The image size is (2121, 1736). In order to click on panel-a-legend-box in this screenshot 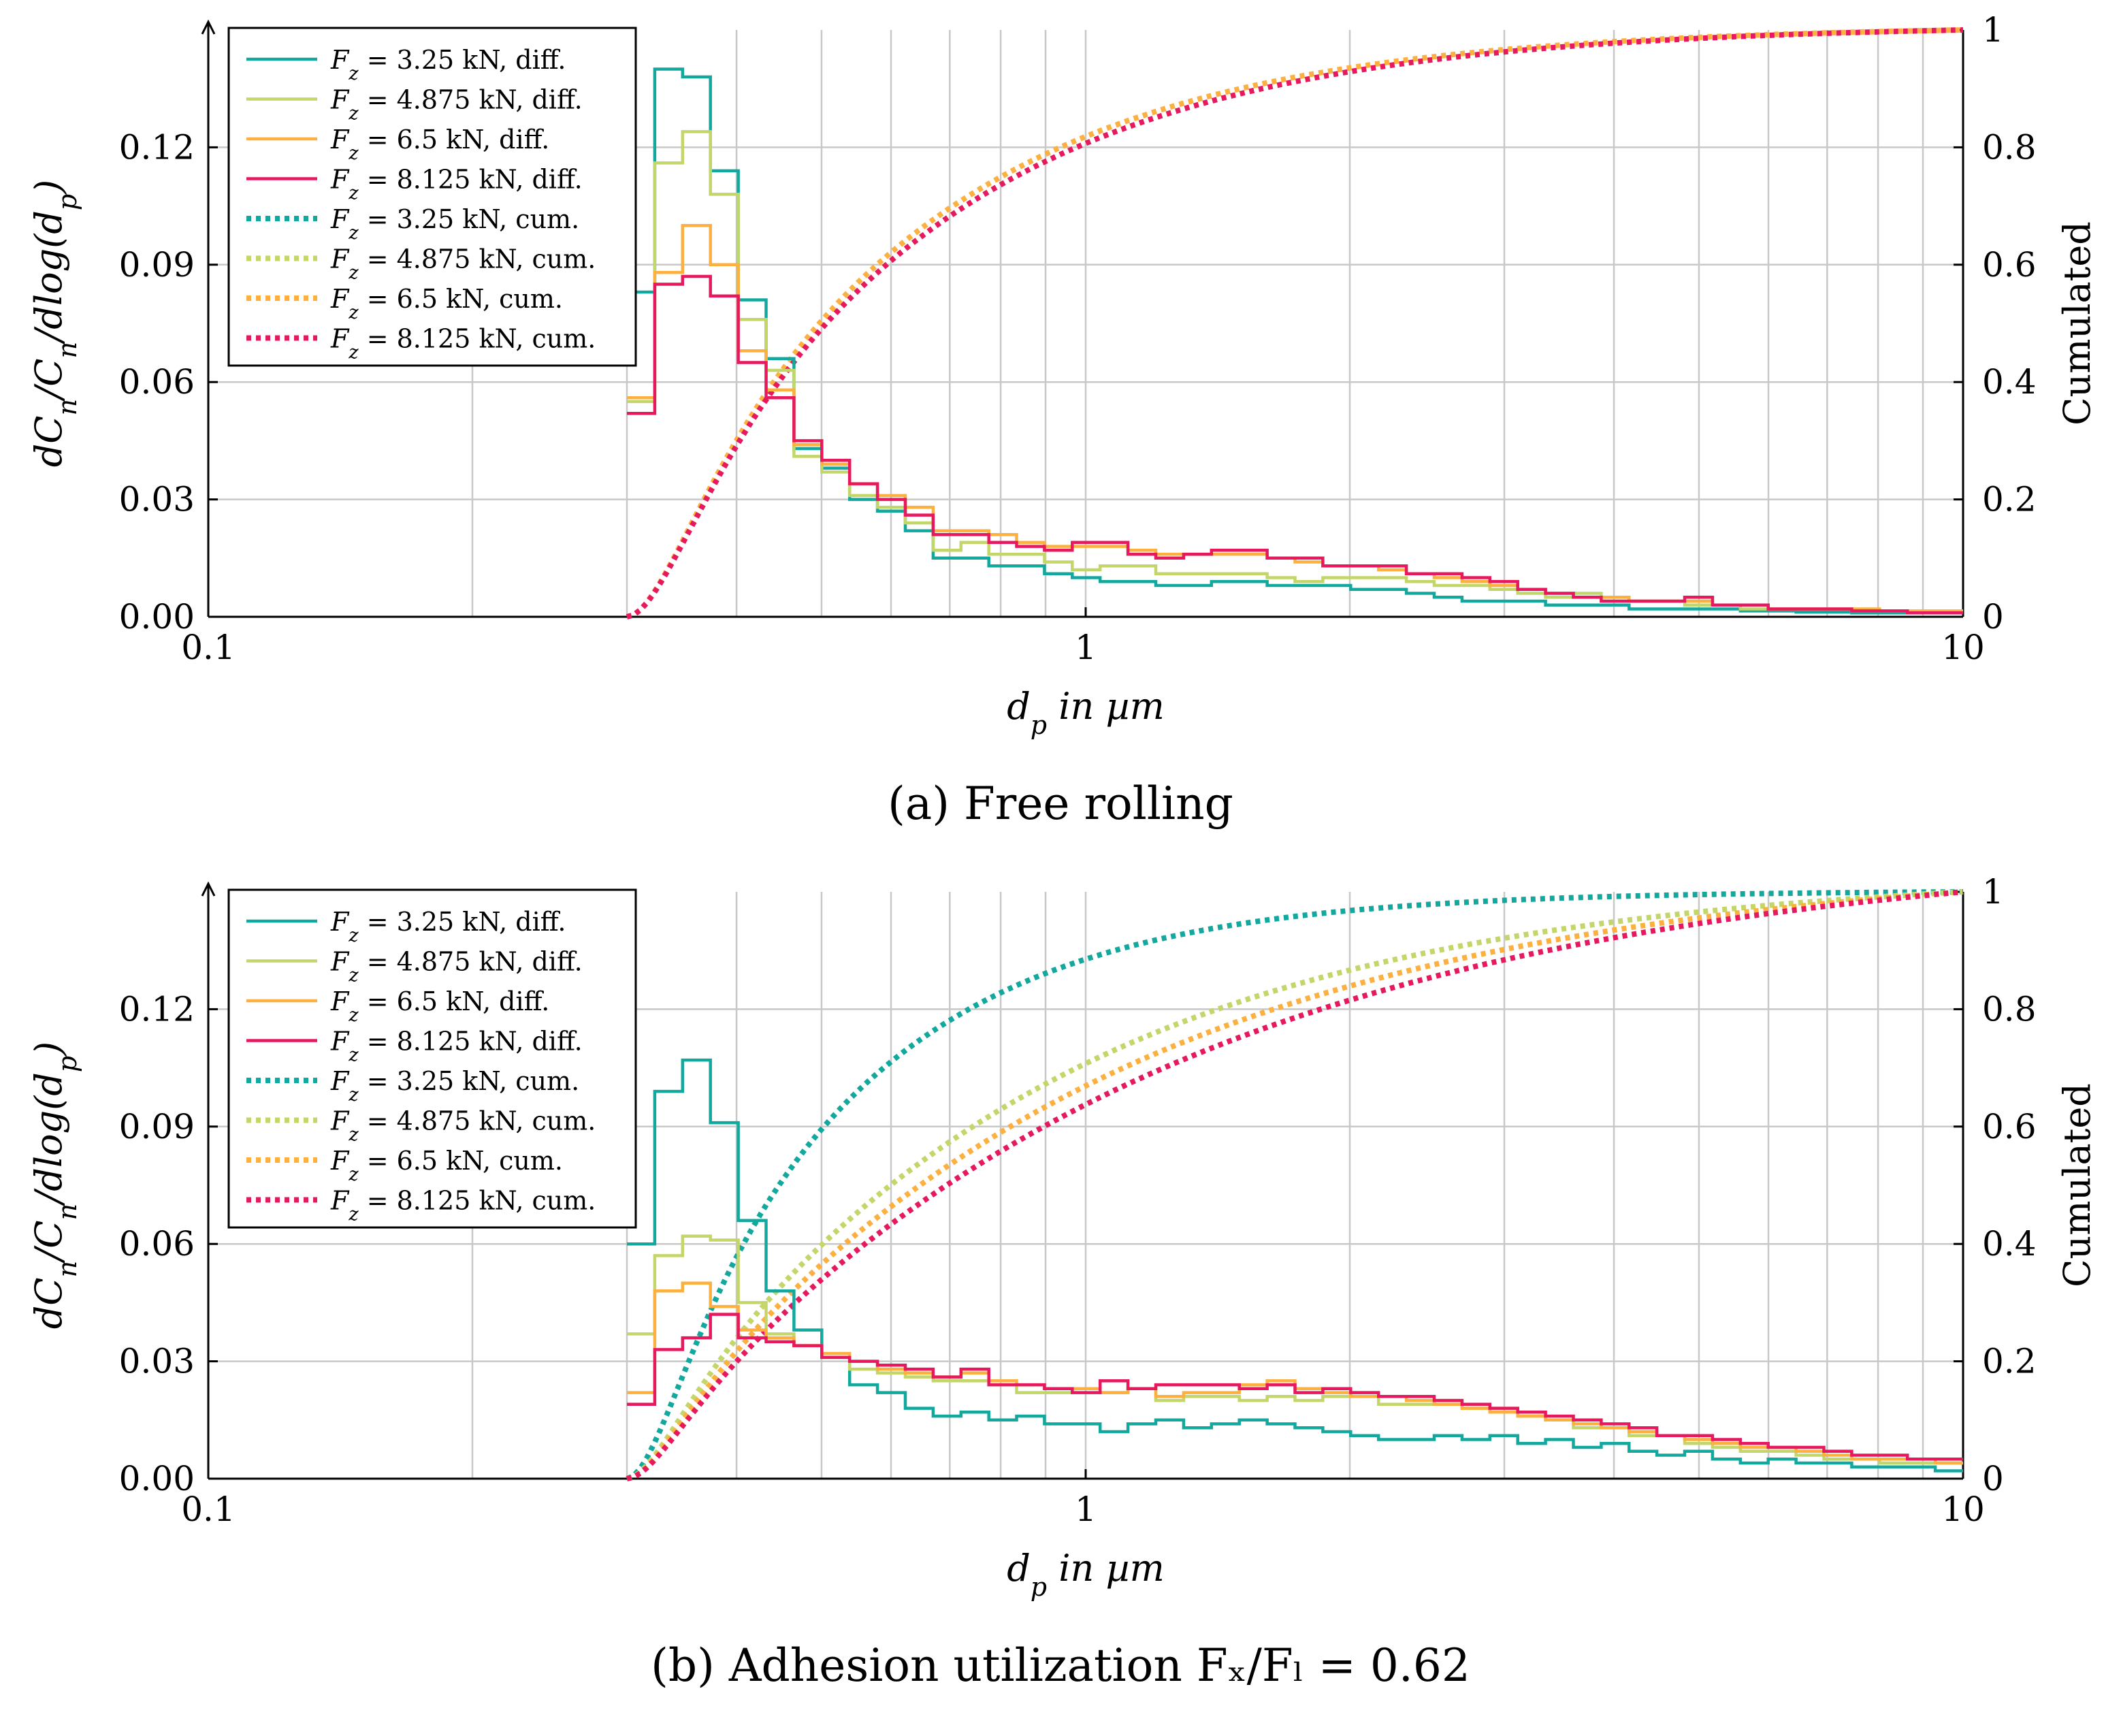, I will do `click(432, 197)`.